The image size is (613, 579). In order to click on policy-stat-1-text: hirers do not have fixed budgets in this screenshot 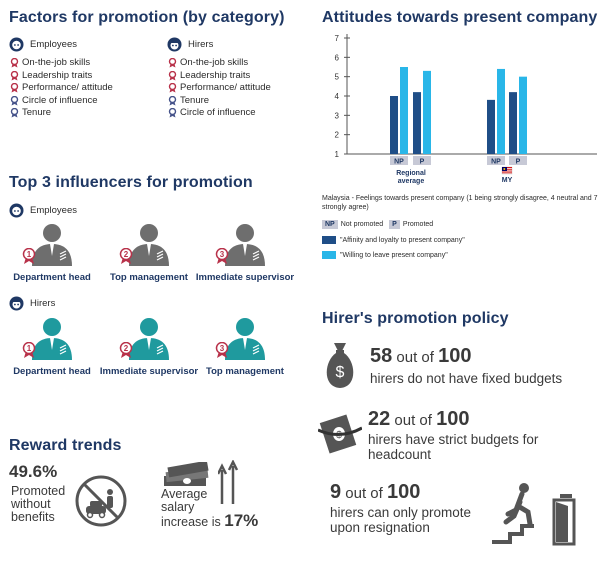, I will do `click(466, 378)`.